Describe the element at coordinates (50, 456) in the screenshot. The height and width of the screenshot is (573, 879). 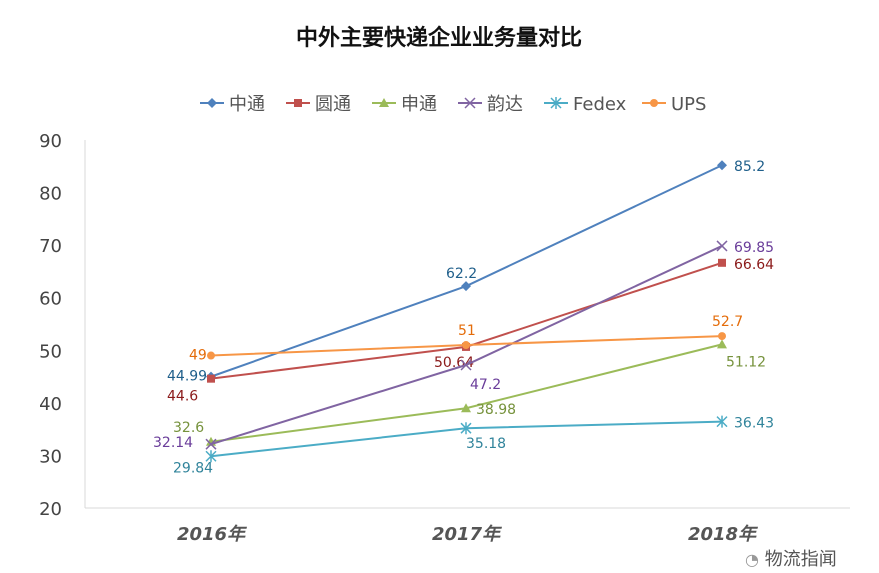
I see `y-tick-label: 30` at that location.